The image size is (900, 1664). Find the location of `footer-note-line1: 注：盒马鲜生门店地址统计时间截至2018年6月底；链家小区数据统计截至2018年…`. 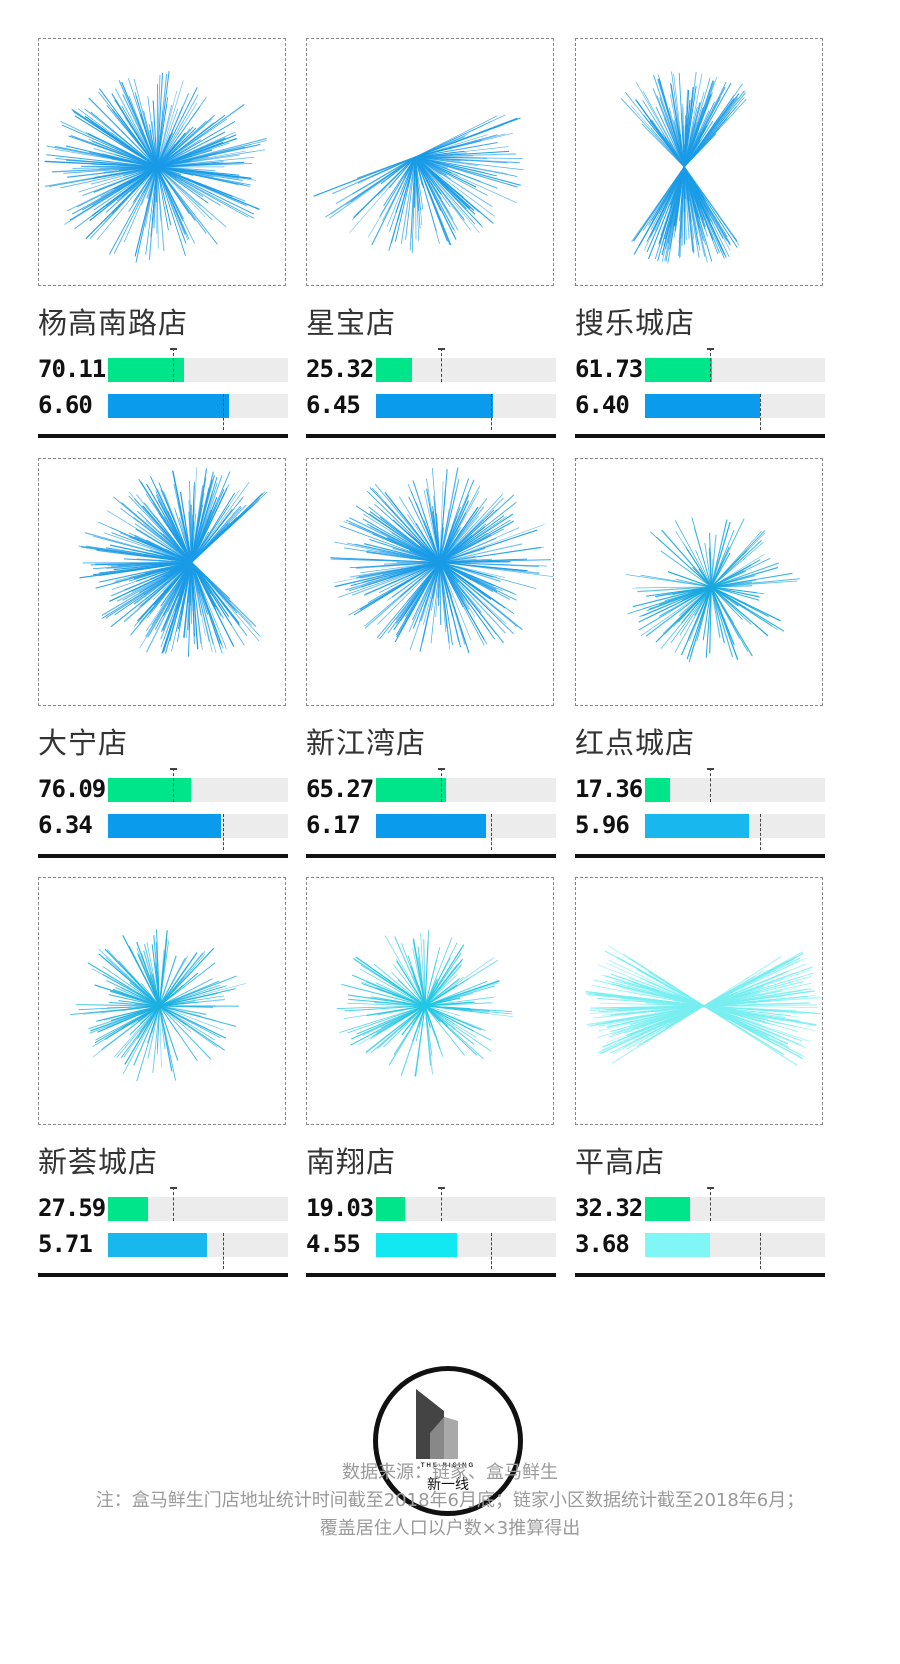

footer-note-line1: 注：盒马鲜生门店地址统计时间截至2018年6月底；链家小区数据统计截至2018年… is located at coordinates (450, 1500).